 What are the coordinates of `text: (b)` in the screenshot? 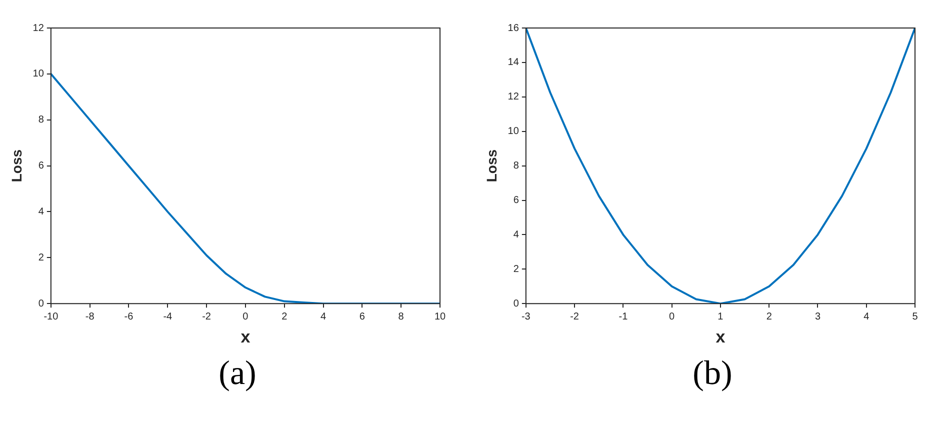 It's located at (713, 374).